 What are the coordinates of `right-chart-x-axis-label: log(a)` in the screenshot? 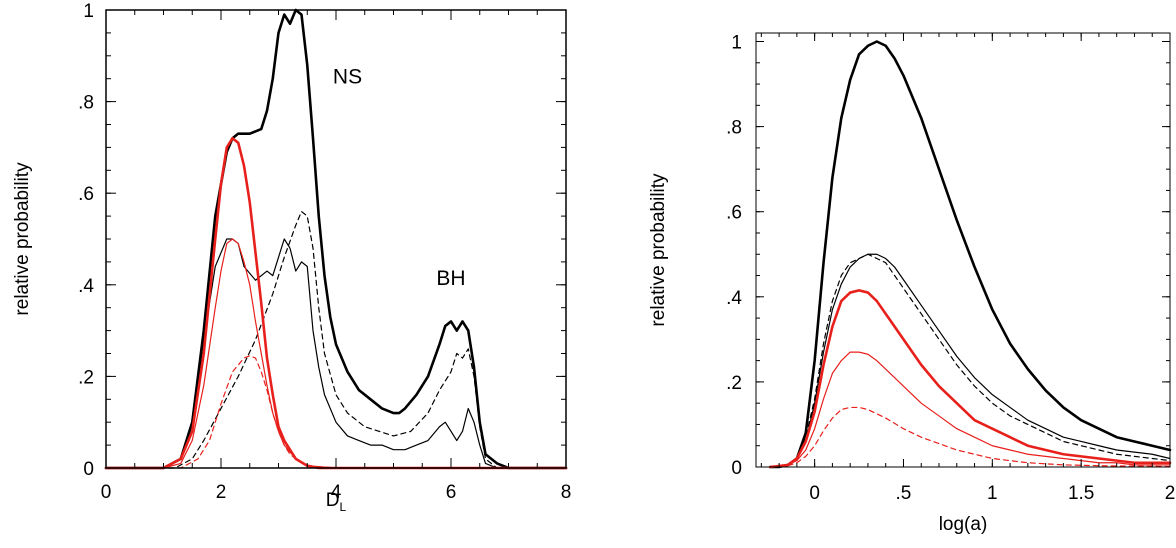 It's located at (963, 524).